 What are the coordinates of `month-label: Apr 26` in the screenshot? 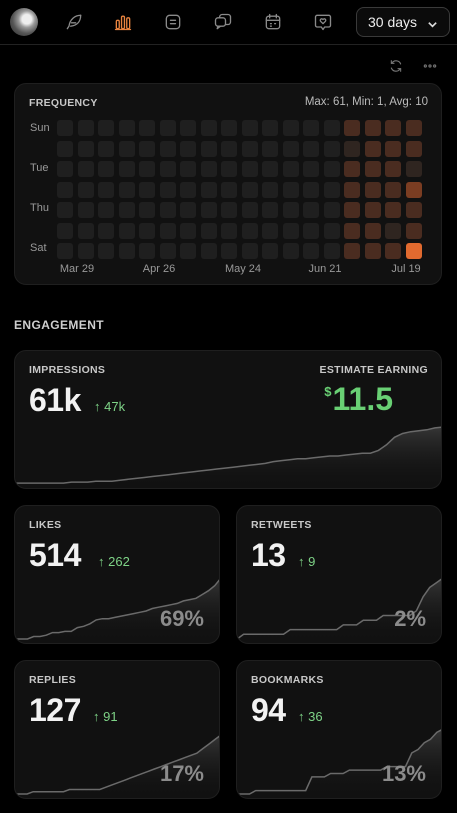 It's located at (159, 269).